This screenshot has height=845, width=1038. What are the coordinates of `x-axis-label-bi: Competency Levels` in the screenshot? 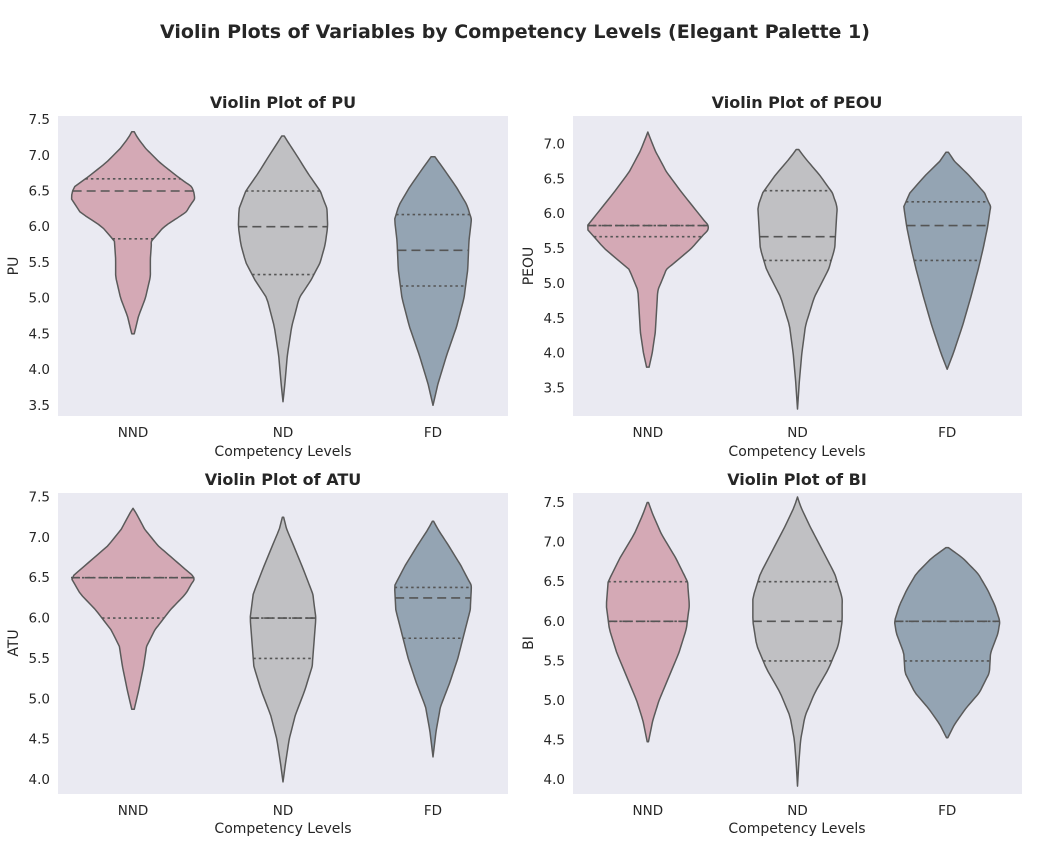 It's located at (796, 829).